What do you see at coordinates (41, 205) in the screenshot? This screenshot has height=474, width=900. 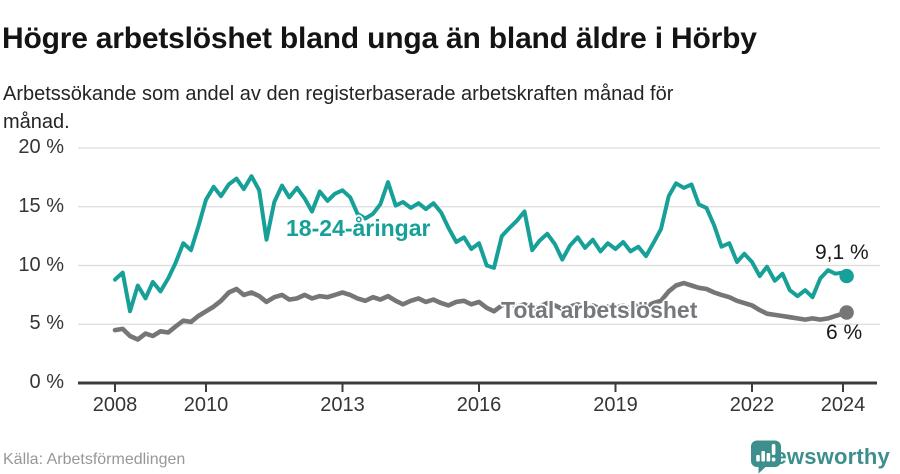 I see `y-tick-label: 15 %` at bounding box center [41, 205].